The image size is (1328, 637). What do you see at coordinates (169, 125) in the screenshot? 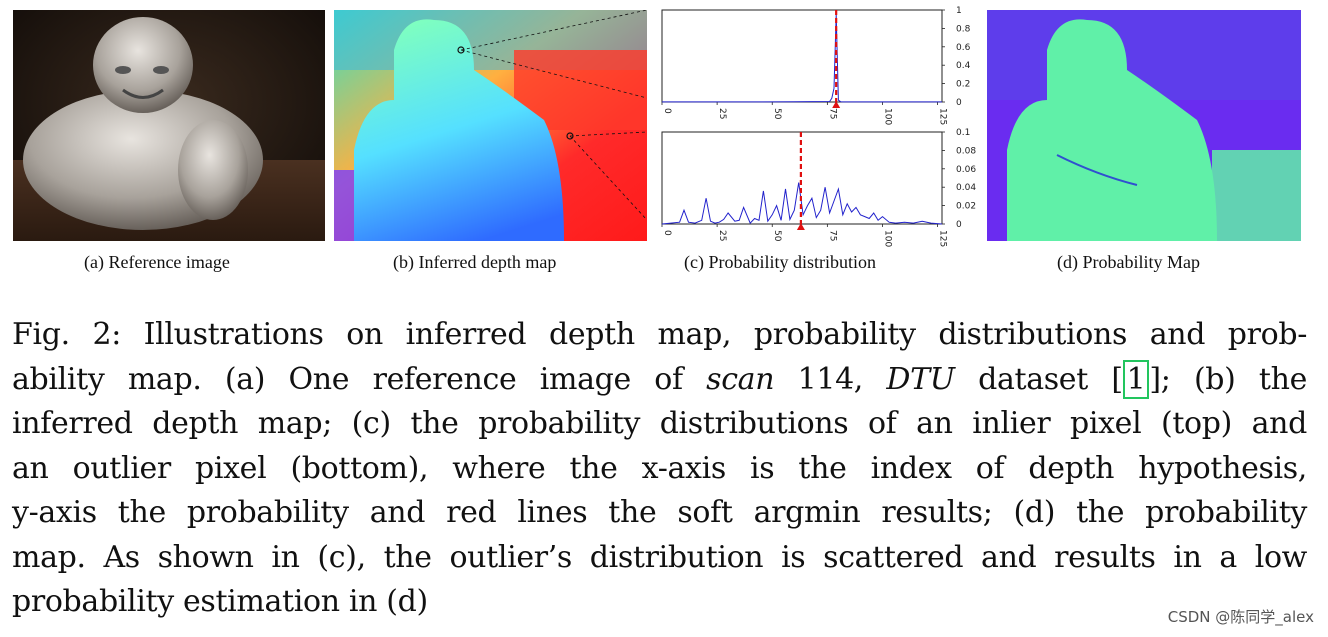
I see `reference-image` at bounding box center [169, 125].